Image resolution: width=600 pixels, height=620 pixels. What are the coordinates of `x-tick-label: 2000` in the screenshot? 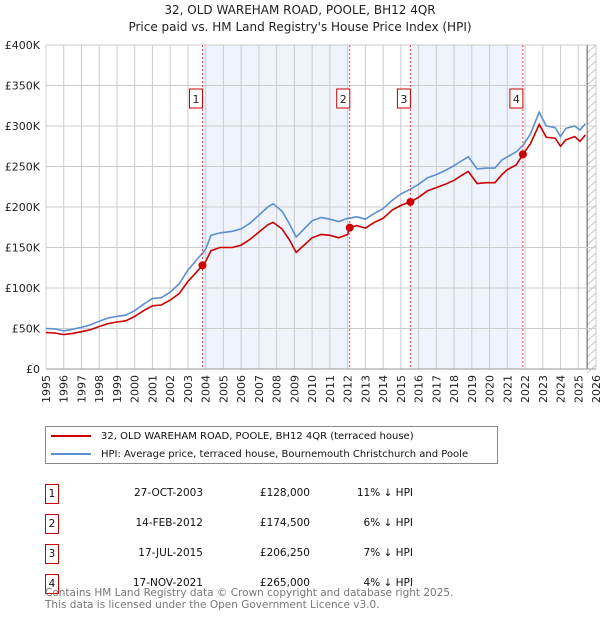 It's located at (135, 389).